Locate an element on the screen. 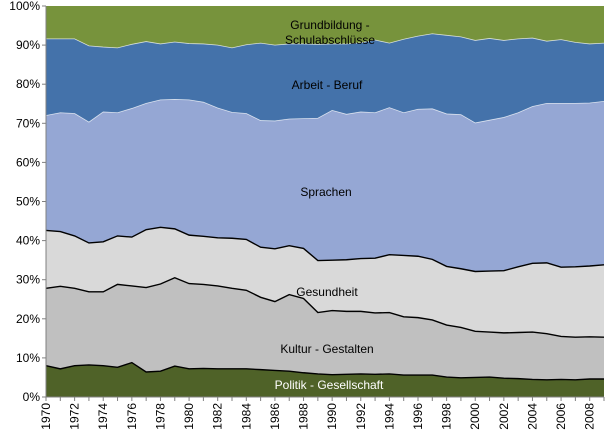 The height and width of the screenshot is (435, 607). x-tick-label: 2004 is located at coordinates (532, 416).